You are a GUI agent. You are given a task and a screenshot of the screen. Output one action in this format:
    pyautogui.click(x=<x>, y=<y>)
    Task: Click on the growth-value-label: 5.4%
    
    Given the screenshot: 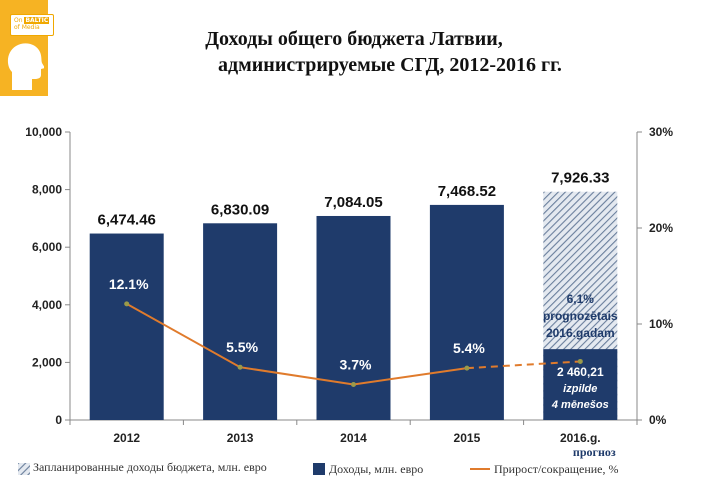 What is the action you would take?
    pyautogui.click(x=469, y=348)
    